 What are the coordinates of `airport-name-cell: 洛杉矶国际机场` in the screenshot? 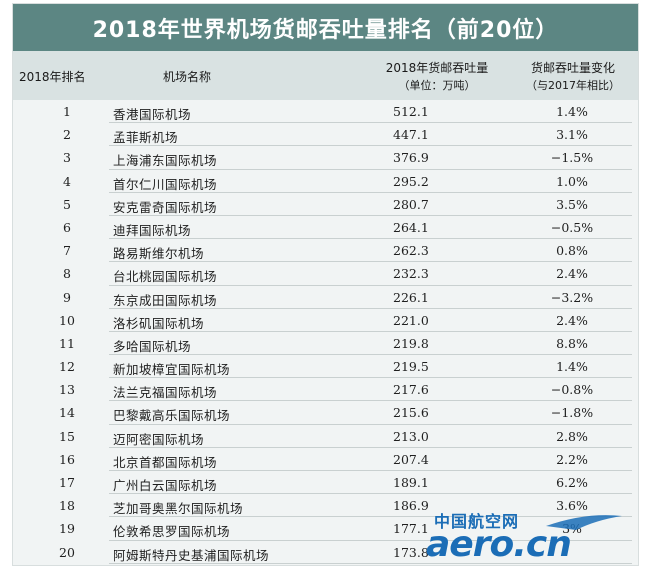 It's located at (159, 323).